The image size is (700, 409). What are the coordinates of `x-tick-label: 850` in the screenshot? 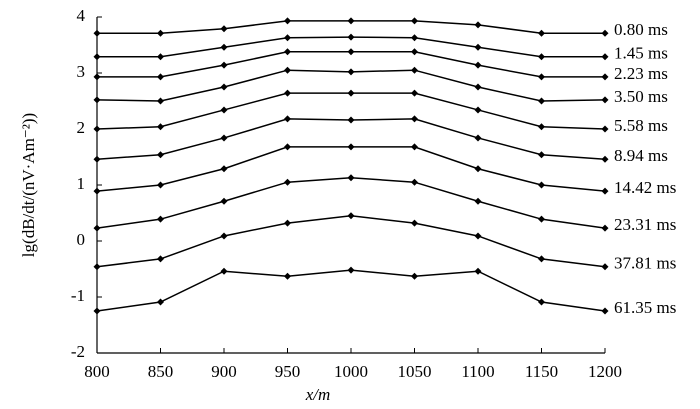 It's located at (161, 371).